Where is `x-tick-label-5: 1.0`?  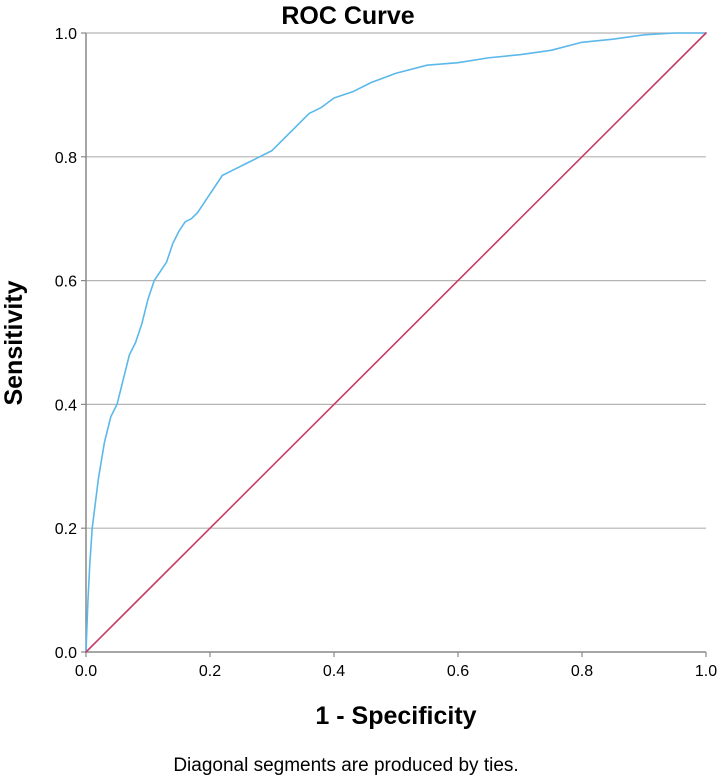
x-tick-label-5: 1.0 is located at coordinates (706, 671).